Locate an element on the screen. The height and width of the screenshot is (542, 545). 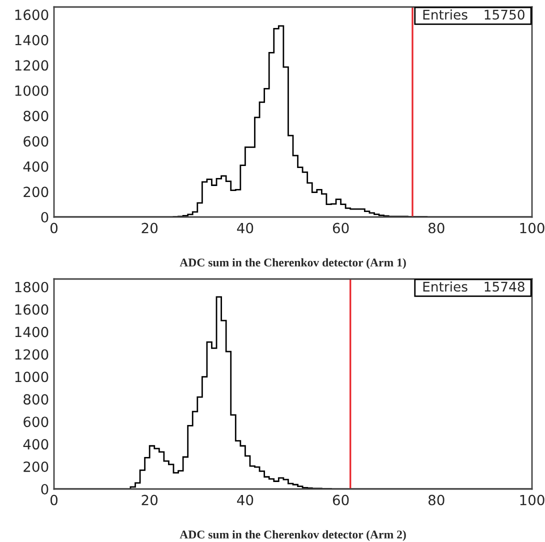
y-tick-label: 1800 is located at coordinates (31, 287).